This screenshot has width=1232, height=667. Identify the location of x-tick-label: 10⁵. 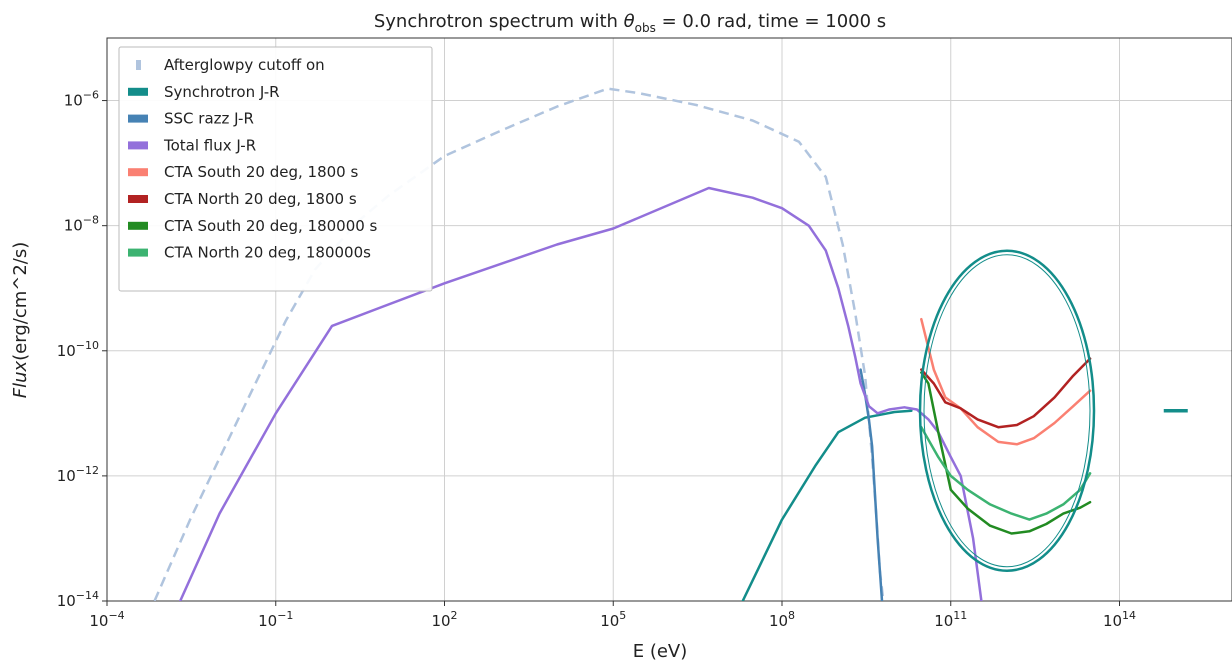
(613, 619).